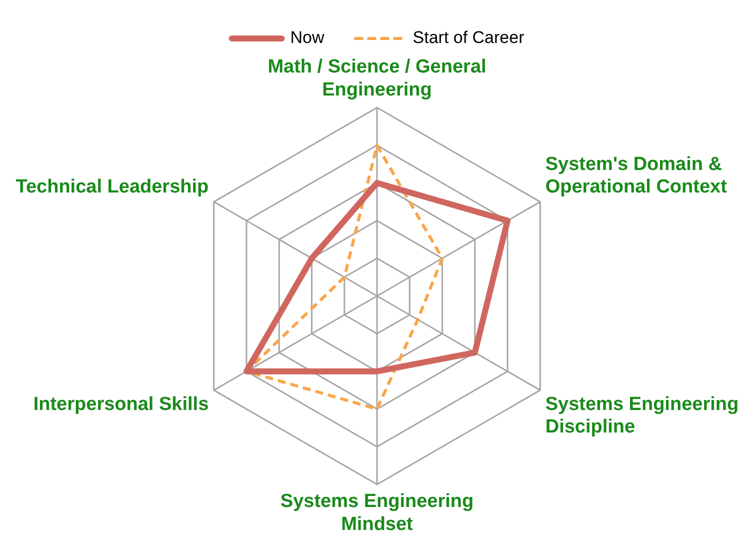  Describe the element at coordinates (377, 78) in the screenshot. I see `spoke-label: Math / Science / General Engineering` at that location.